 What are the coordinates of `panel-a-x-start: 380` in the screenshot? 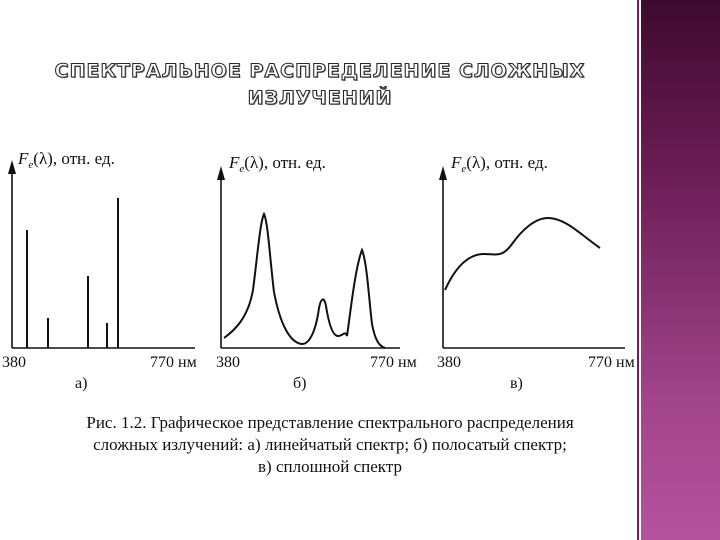 It's located at (14, 362).